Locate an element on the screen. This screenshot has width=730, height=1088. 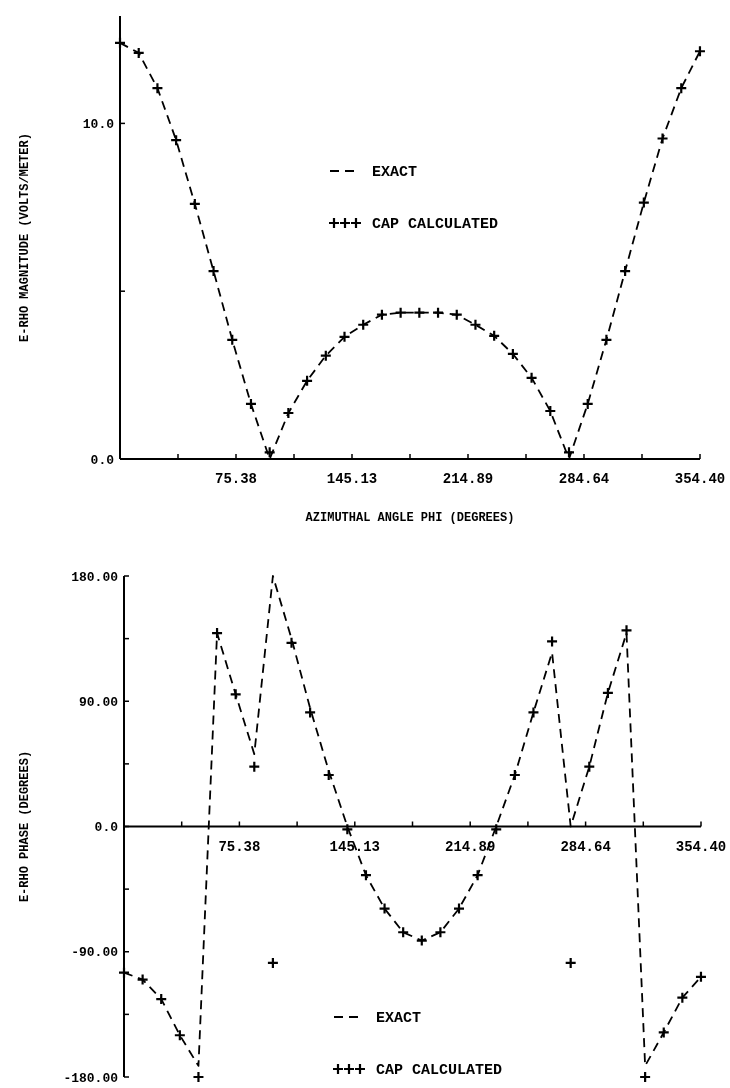
y-tick-label: -180.00 is located at coordinates (91, 1078).